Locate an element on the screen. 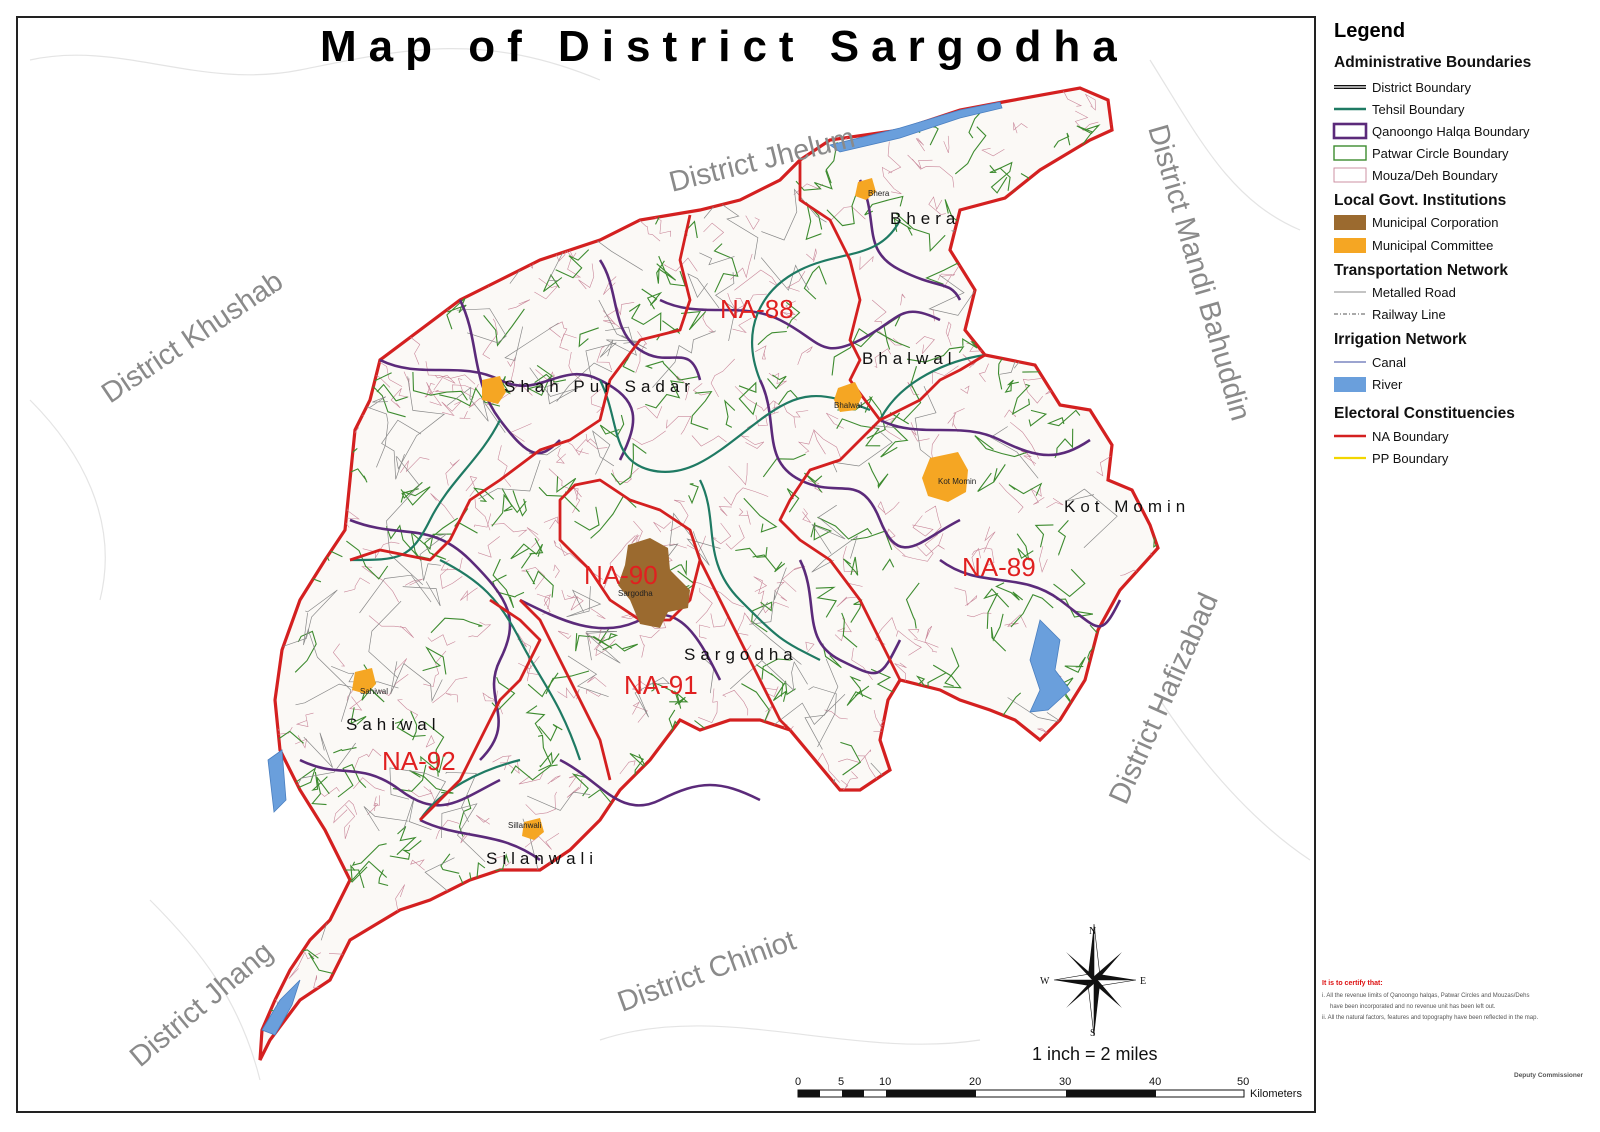  legend-item-patwar: Patwar Circle Boundary is located at coordinates (1440, 153).